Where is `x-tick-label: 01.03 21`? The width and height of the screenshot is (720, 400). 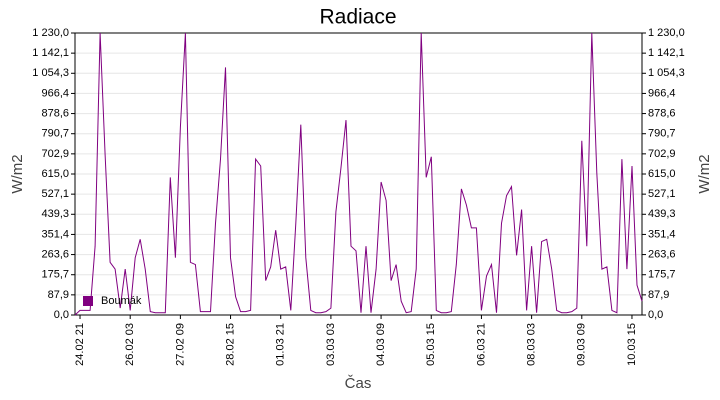 x-tick-label: 01.03 21 is located at coordinates (281, 344).